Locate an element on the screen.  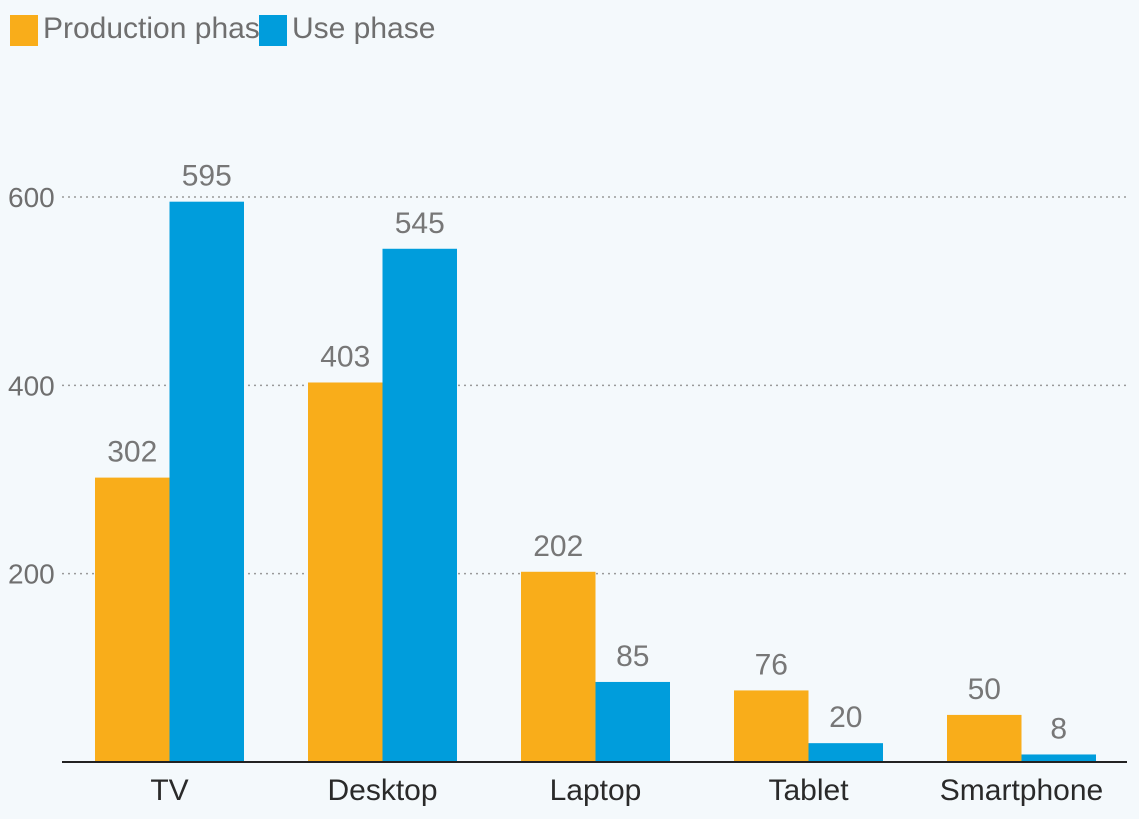
y-tick-label-200: 200 is located at coordinates (31, 574).